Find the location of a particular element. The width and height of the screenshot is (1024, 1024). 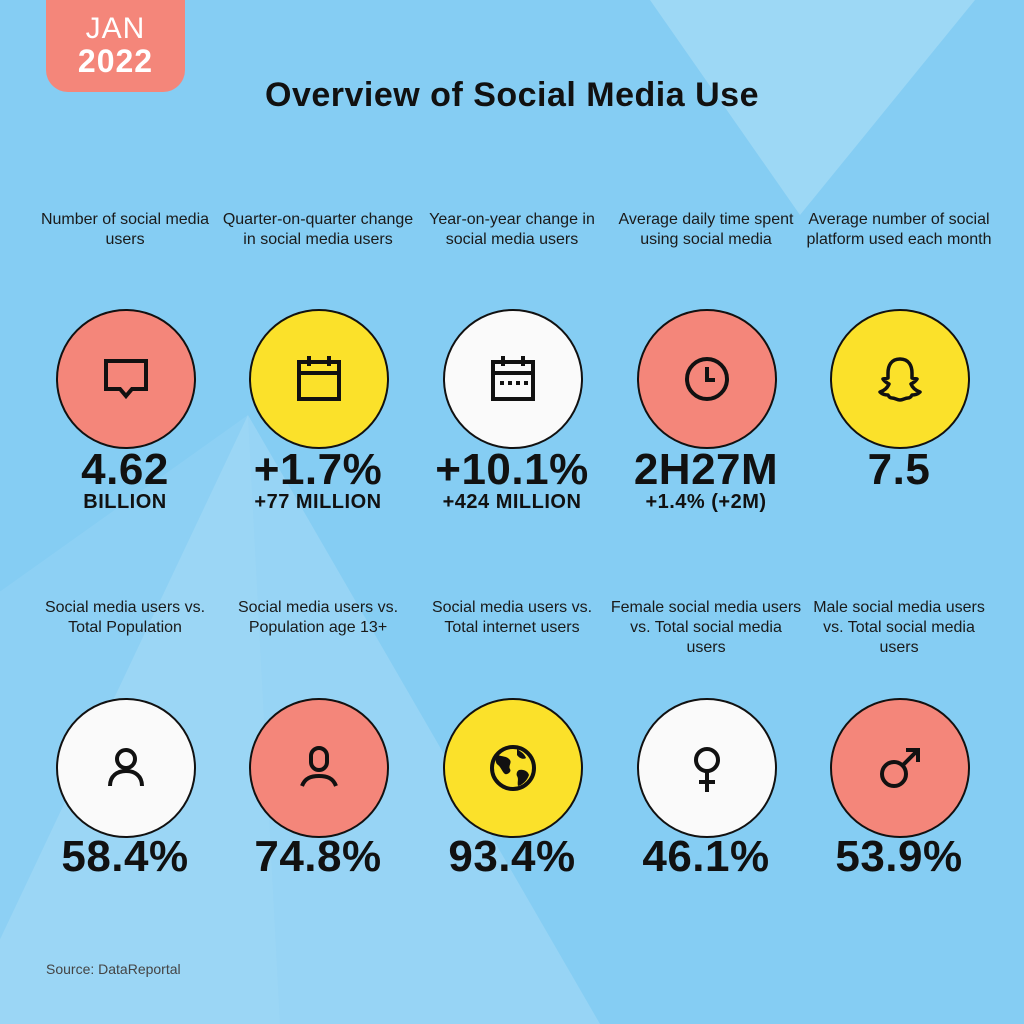

stat-sub-value: +424 MILLION is located at coordinates (512, 502).